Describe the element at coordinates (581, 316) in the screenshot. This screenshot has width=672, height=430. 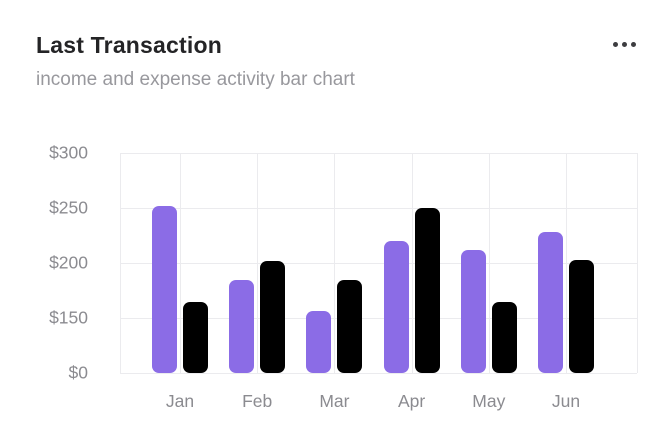
I see `bar-expense-jun` at that location.